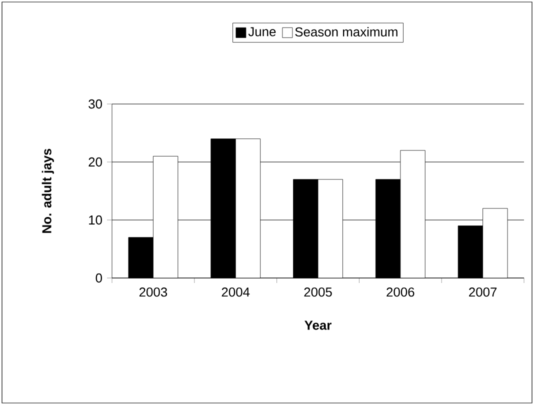  What do you see at coordinates (483, 292) in the screenshot?
I see `x-tick-label: 2007` at bounding box center [483, 292].